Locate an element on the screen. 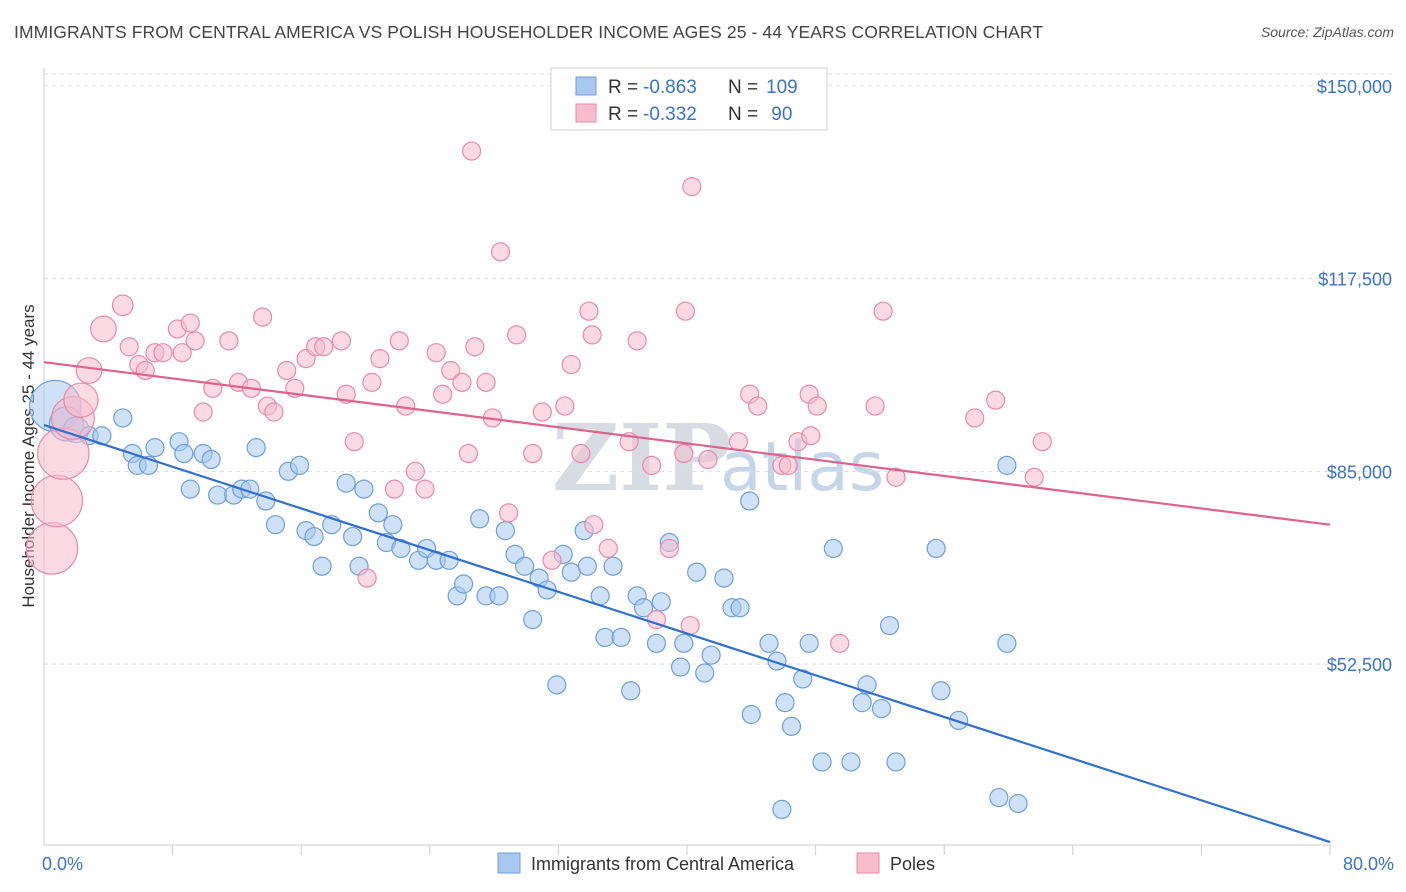 Image resolution: width=1406 pixels, height=892 pixels. legend-box is located at coordinates (689, 99).